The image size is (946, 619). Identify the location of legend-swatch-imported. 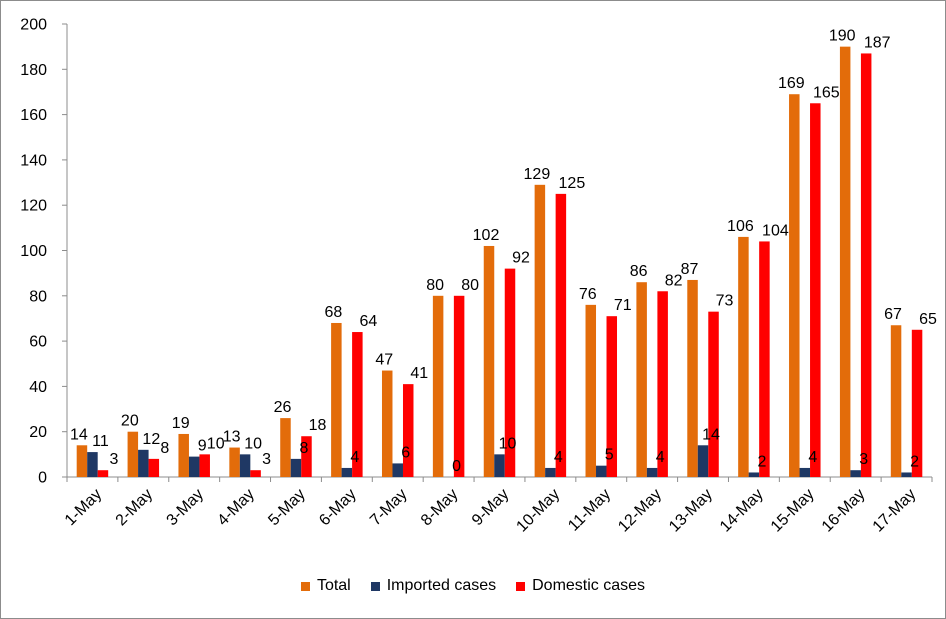
(375, 586).